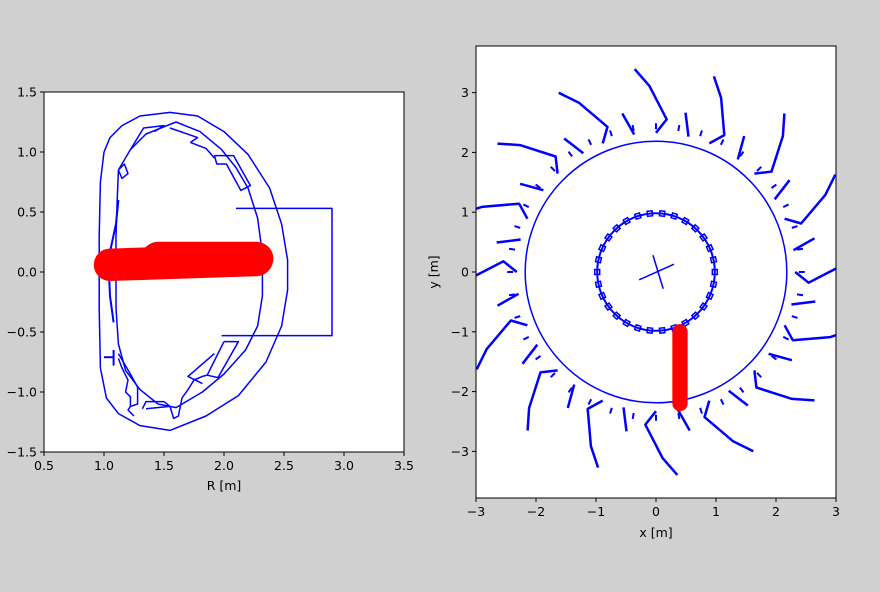 The height and width of the screenshot is (592, 880). Describe the element at coordinates (27, 212) in the screenshot. I see `y-tick-label: 0.5` at that location.